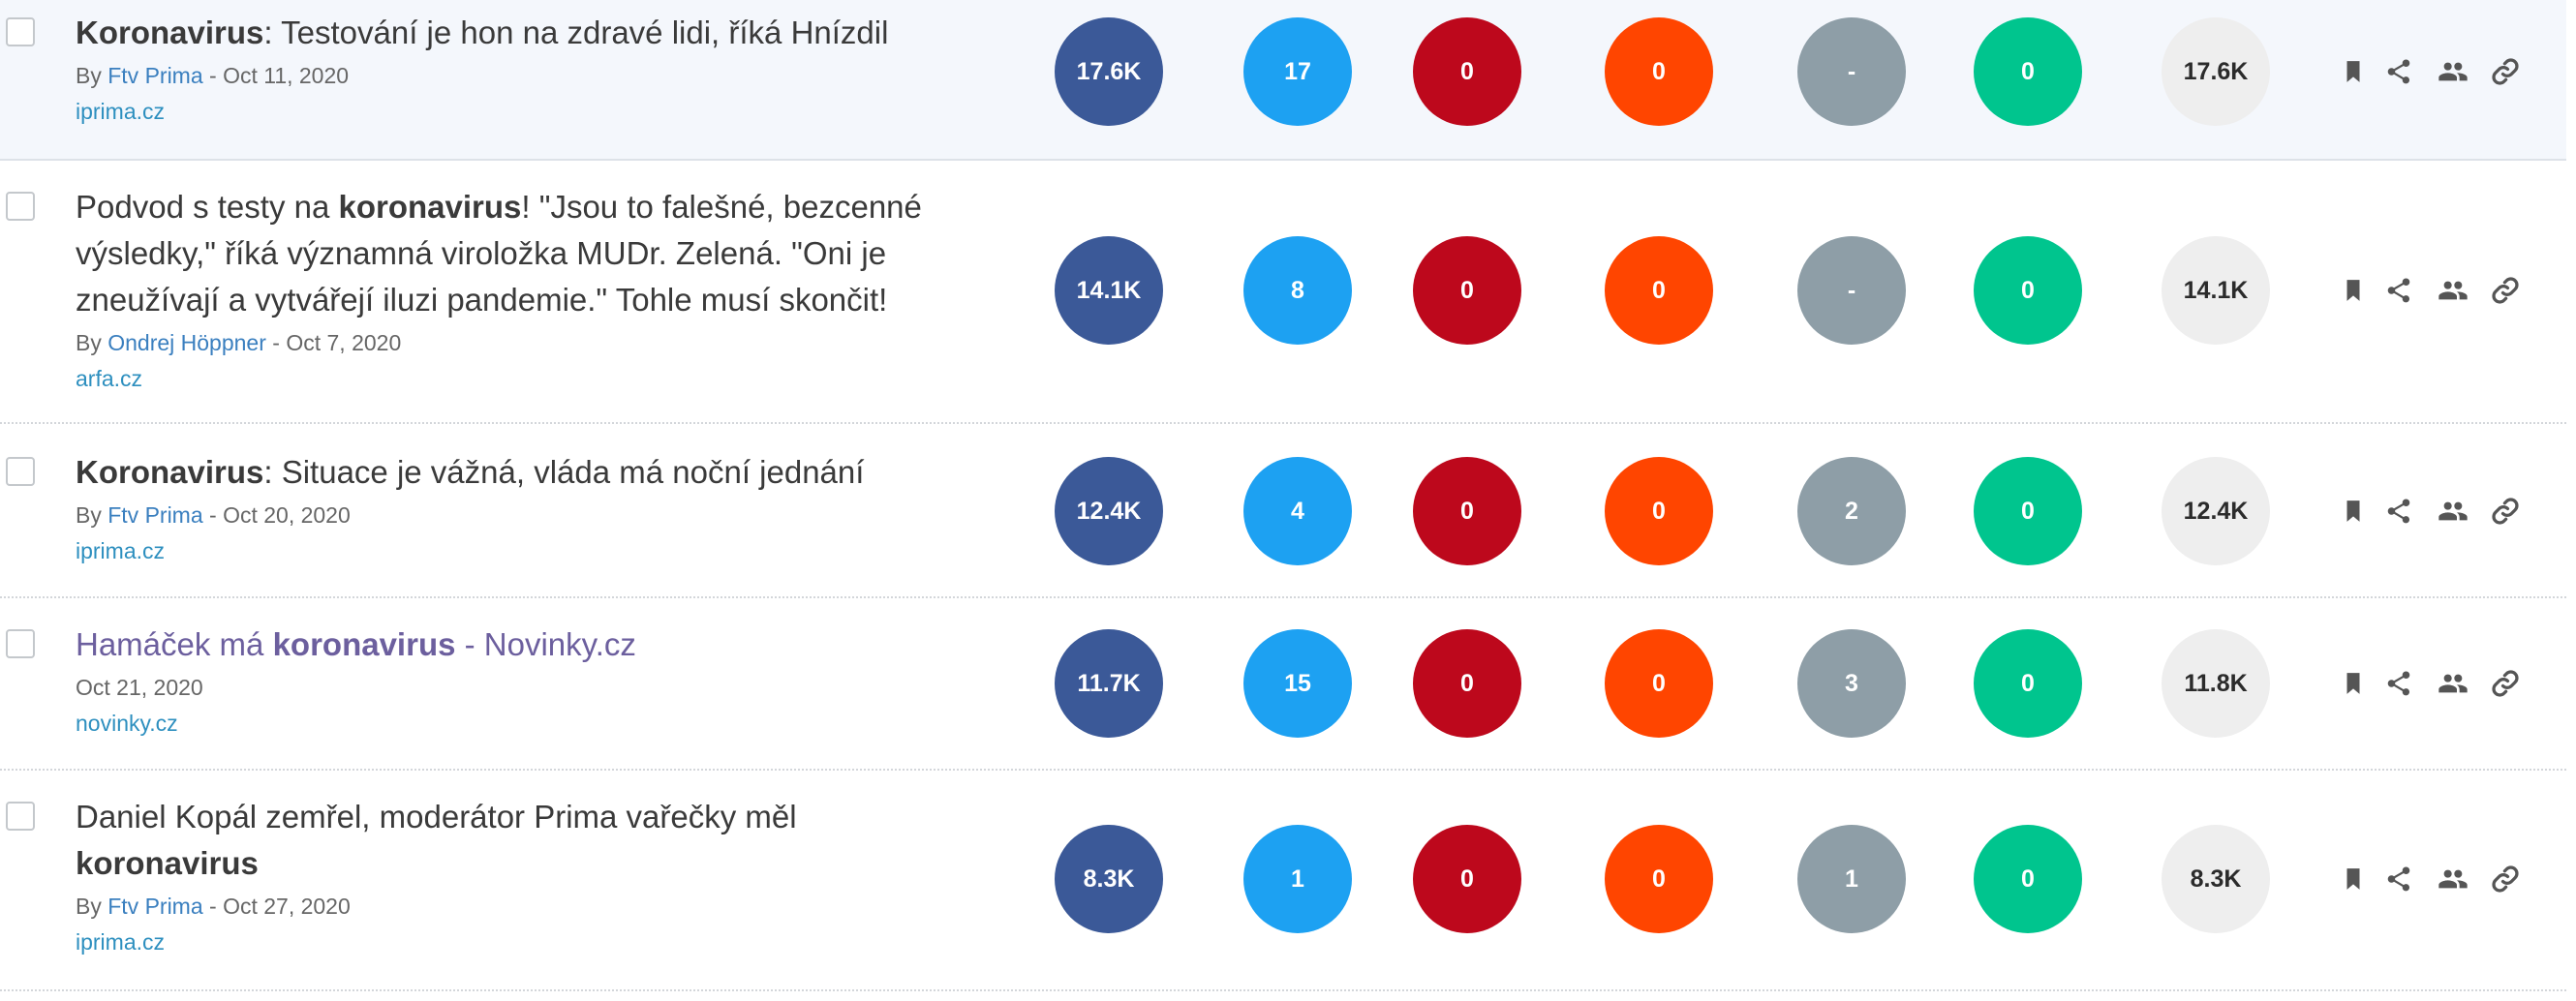 This screenshot has width=2576, height=1001. I want to click on number-of-links-engagement-circle: 1, so click(1851, 879).